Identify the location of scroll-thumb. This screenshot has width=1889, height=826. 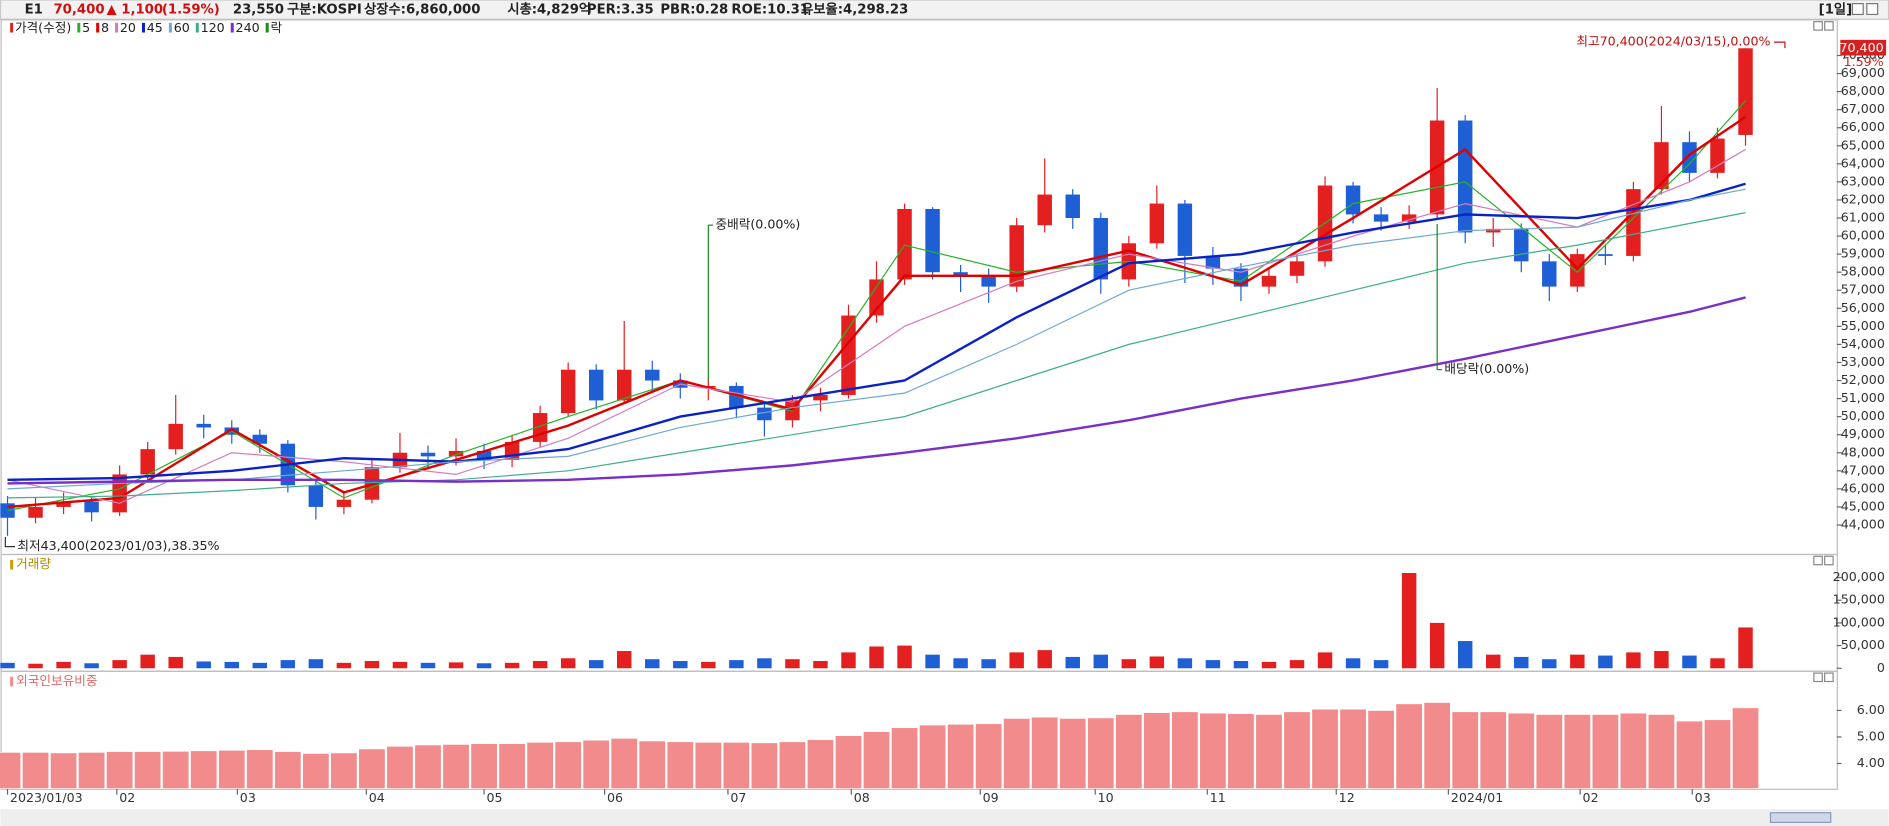
(1800, 817).